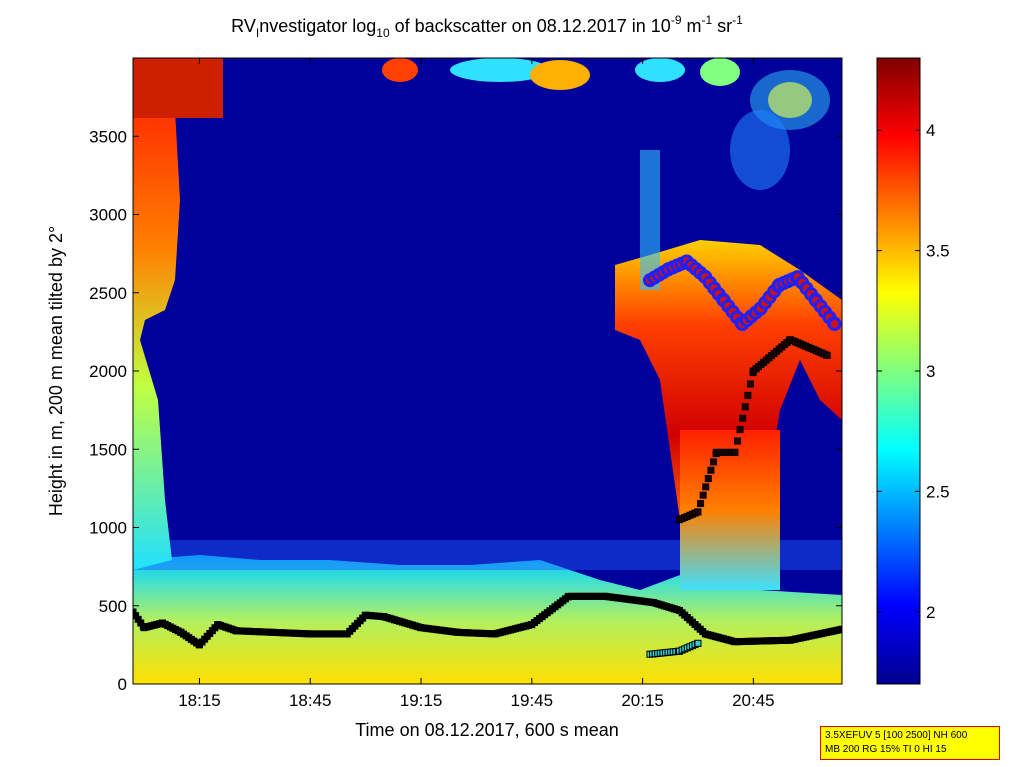 The width and height of the screenshot is (1023, 767). I want to click on colorbar-tick-label: 3, so click(930, 371).